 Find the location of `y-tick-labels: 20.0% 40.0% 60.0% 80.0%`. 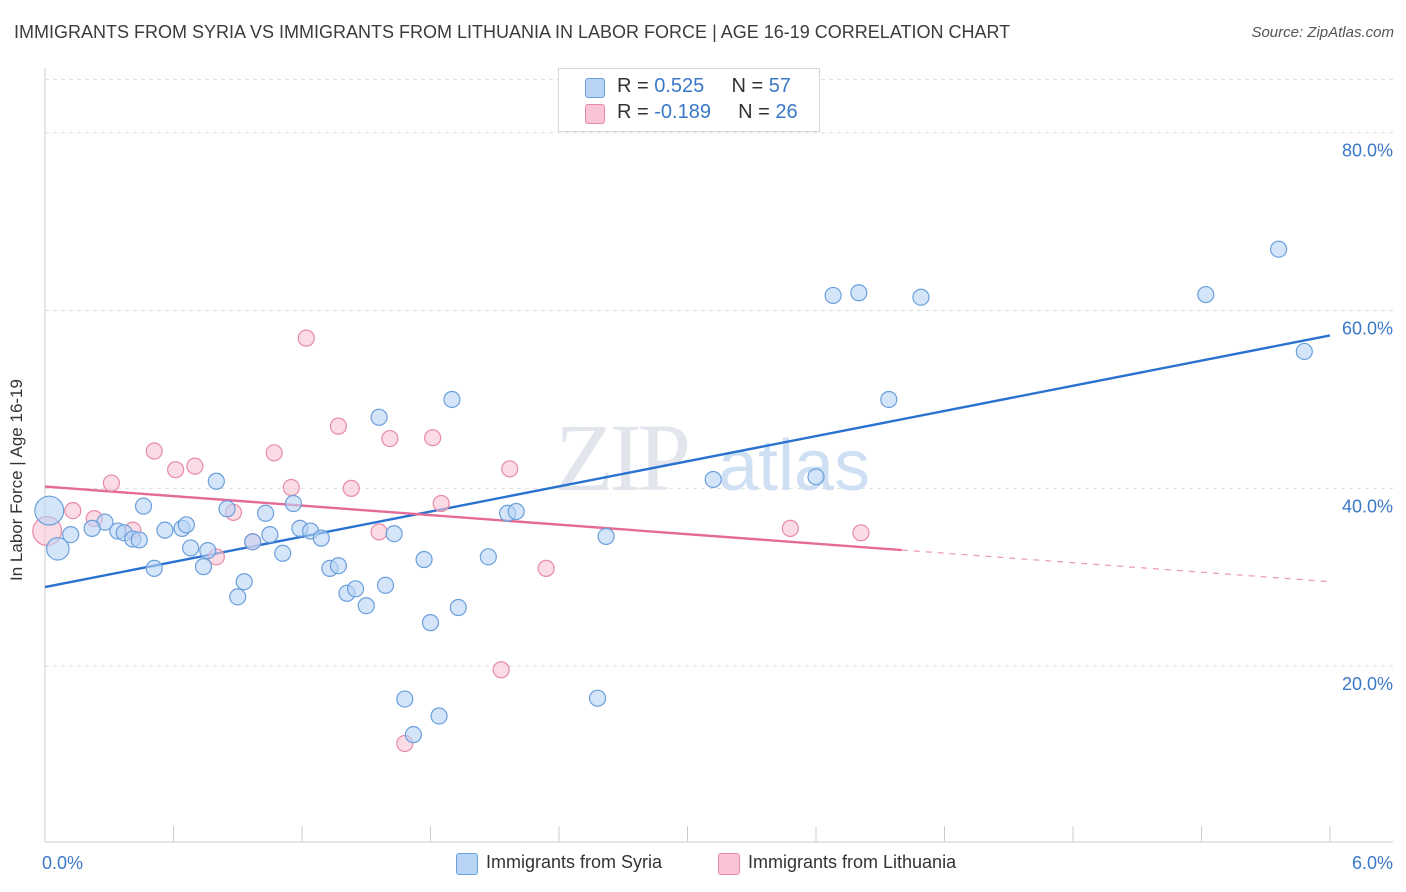

y-tick-labels: 20.0% 40.0% 60.0% 80.0% is located at coordinates (1367, 417).